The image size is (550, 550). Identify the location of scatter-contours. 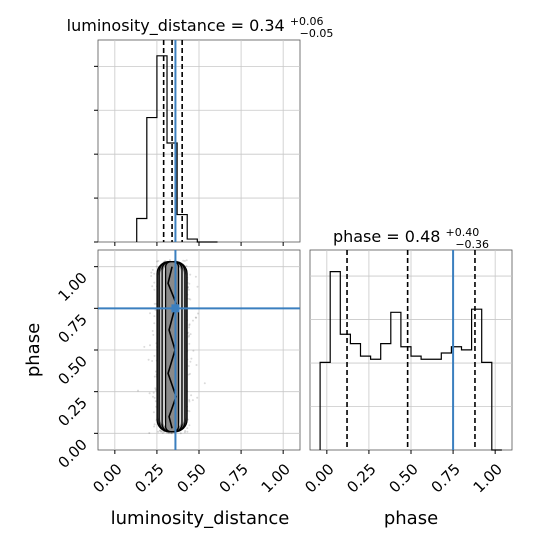
(172, 347).